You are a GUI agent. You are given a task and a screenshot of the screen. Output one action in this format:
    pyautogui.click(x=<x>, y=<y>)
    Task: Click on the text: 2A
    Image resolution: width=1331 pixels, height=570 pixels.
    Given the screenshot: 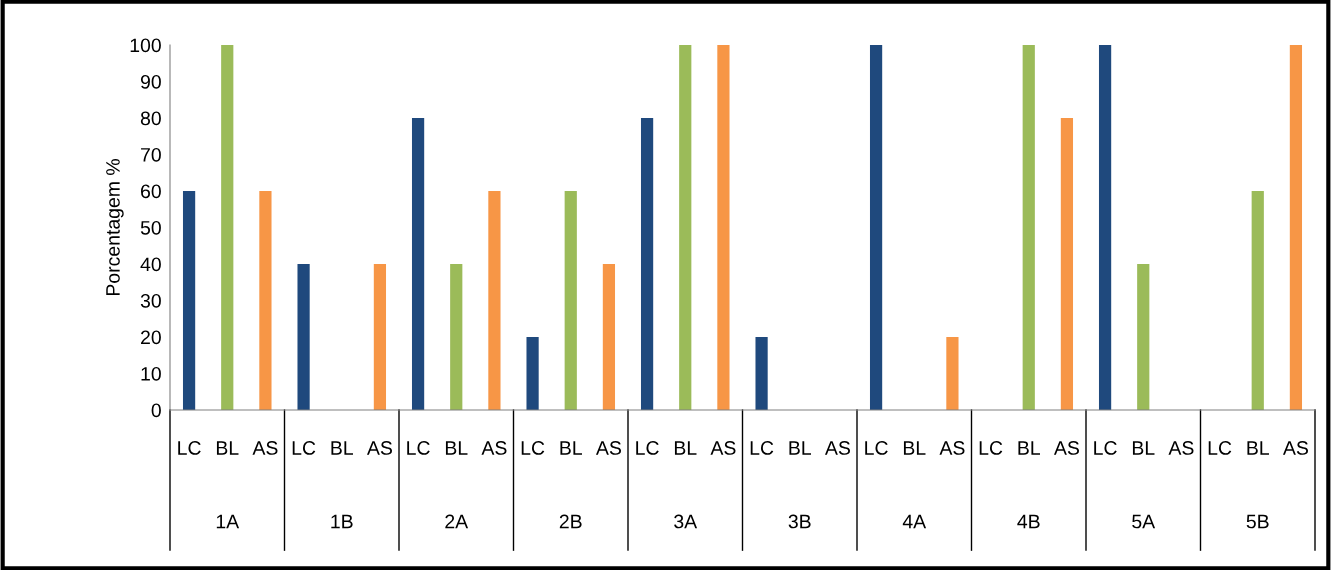 What is the action you would take?
    pyautogui.click(x=457, y=521)
    